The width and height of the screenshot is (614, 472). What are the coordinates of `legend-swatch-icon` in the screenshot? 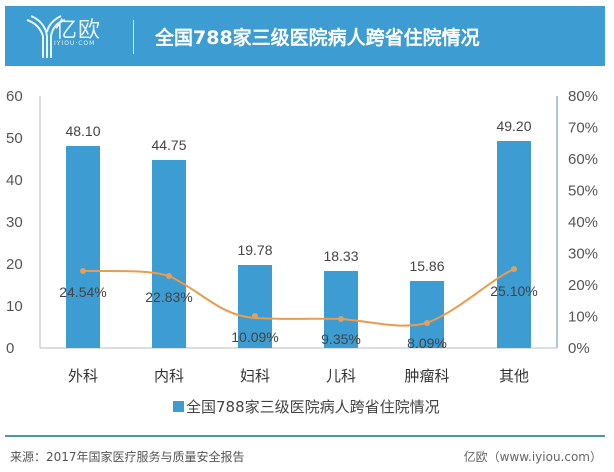 It's located at (178, 406).